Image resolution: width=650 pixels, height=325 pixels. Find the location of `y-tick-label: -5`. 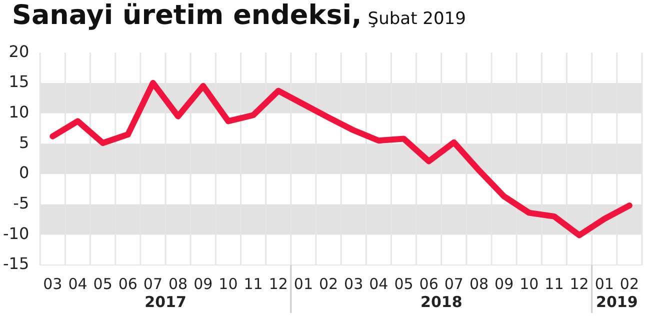

y-tick-label: -5 is located at coordinates (21, 202).